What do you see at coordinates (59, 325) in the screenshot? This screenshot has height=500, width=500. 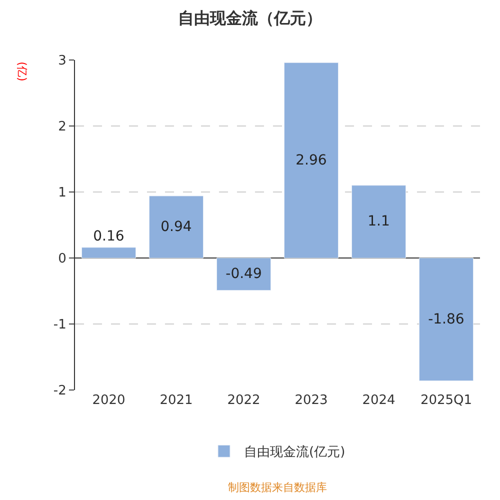 I see `y-tick-label: -1` at bounding box center [59, 325].